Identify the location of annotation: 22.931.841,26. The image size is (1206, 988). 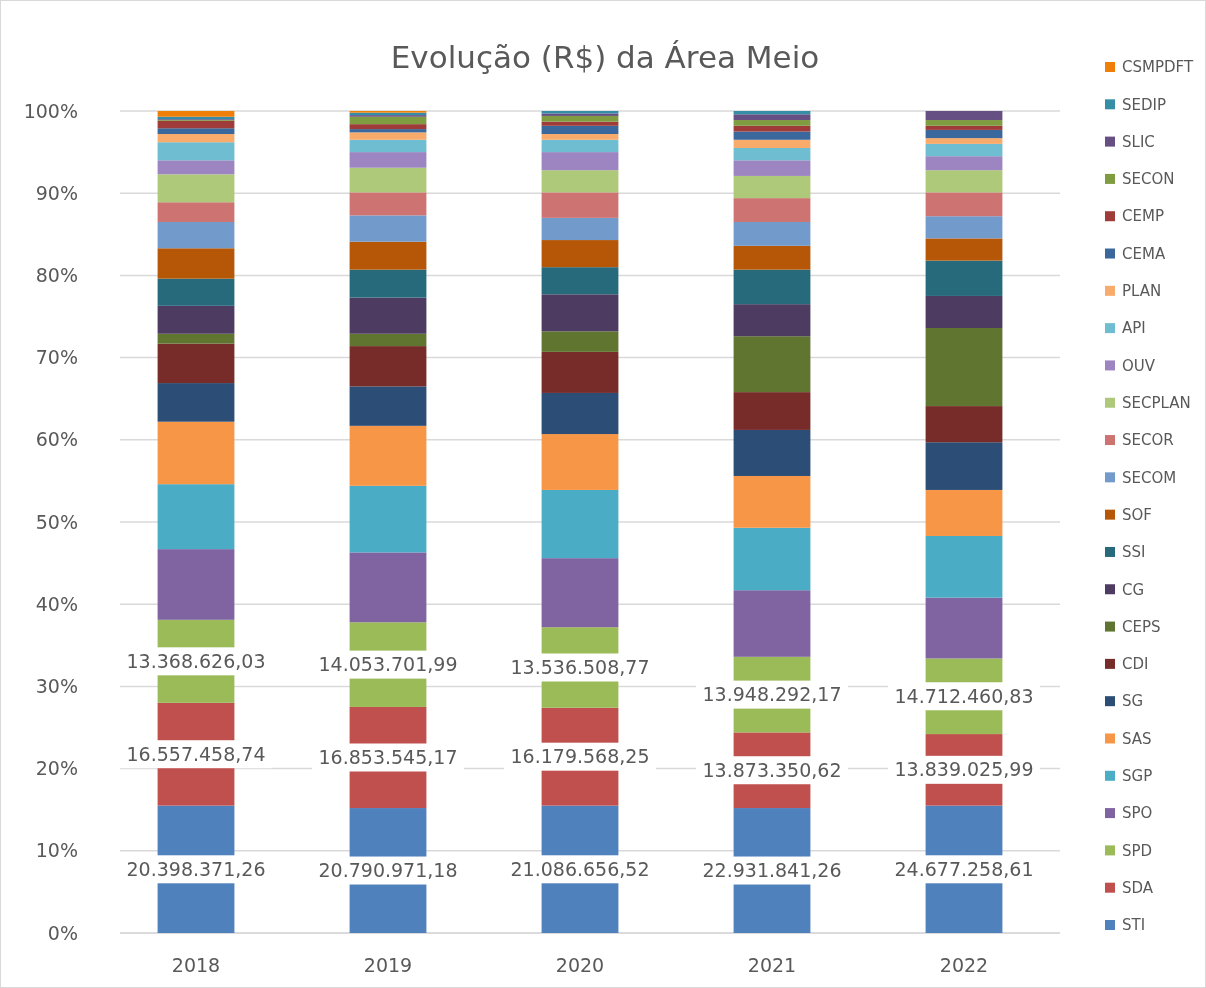
(772, 870).